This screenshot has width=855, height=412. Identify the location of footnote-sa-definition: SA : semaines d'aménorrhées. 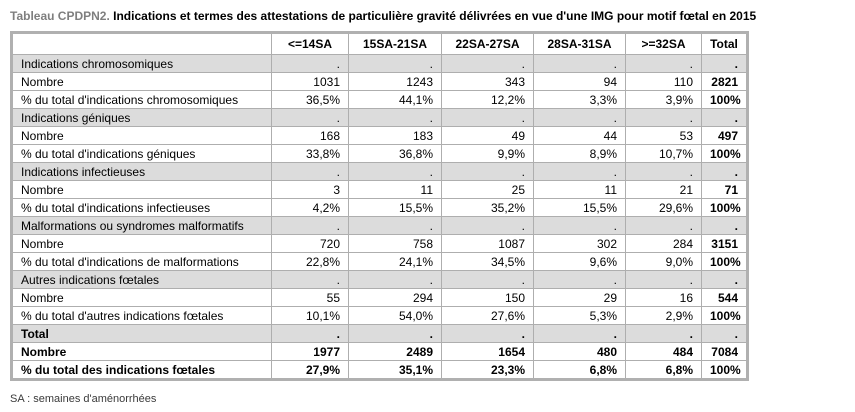
(83, 399).